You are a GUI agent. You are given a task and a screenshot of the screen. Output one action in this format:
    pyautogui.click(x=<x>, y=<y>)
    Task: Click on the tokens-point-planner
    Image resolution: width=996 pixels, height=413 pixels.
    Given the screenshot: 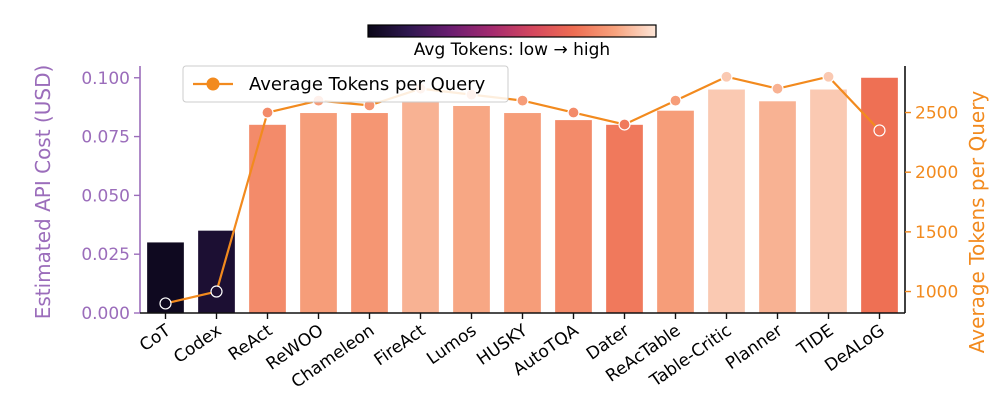 What is the action you would take?
    pyautogui.click(x=777, y=88)
    